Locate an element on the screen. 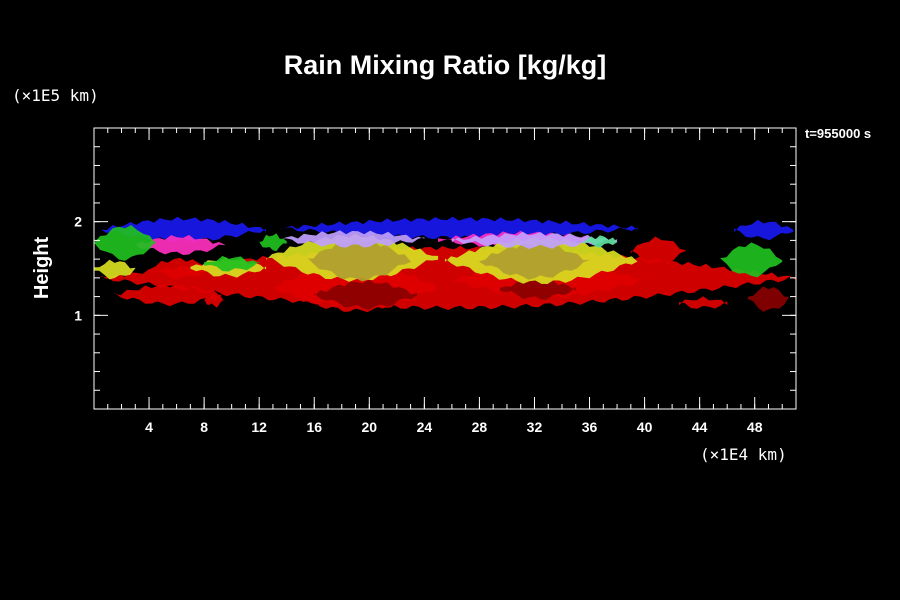 The height and width of the screenshot is (600, 900). y-axis-title: Height is located at coordinates (42, 268).